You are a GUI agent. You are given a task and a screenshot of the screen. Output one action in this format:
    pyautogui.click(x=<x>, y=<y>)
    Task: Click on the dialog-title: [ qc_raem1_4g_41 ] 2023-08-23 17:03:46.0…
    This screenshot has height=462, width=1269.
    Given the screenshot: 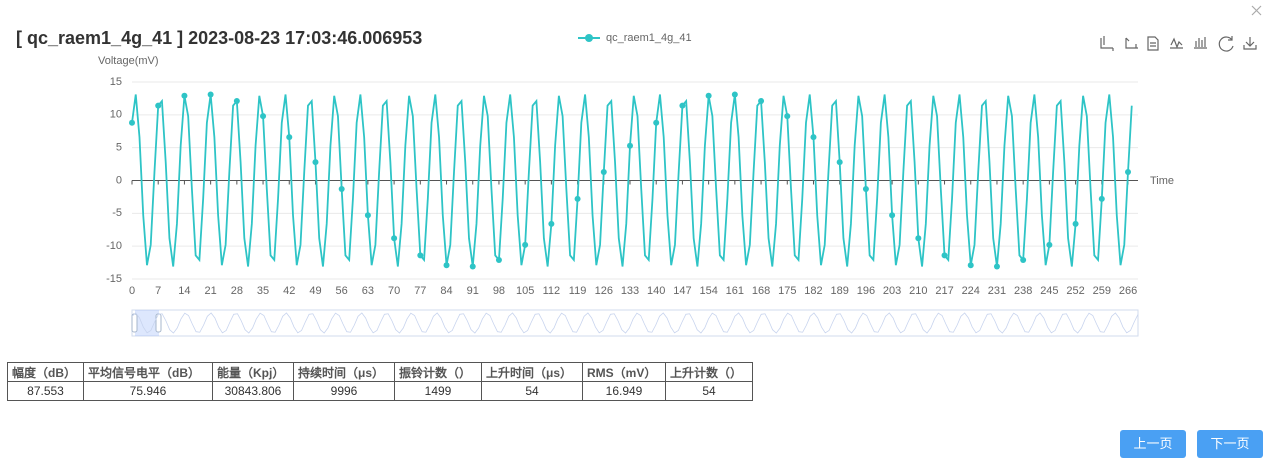 What is the action you would take?
    pyautogui.click(x=219, y=38)
    